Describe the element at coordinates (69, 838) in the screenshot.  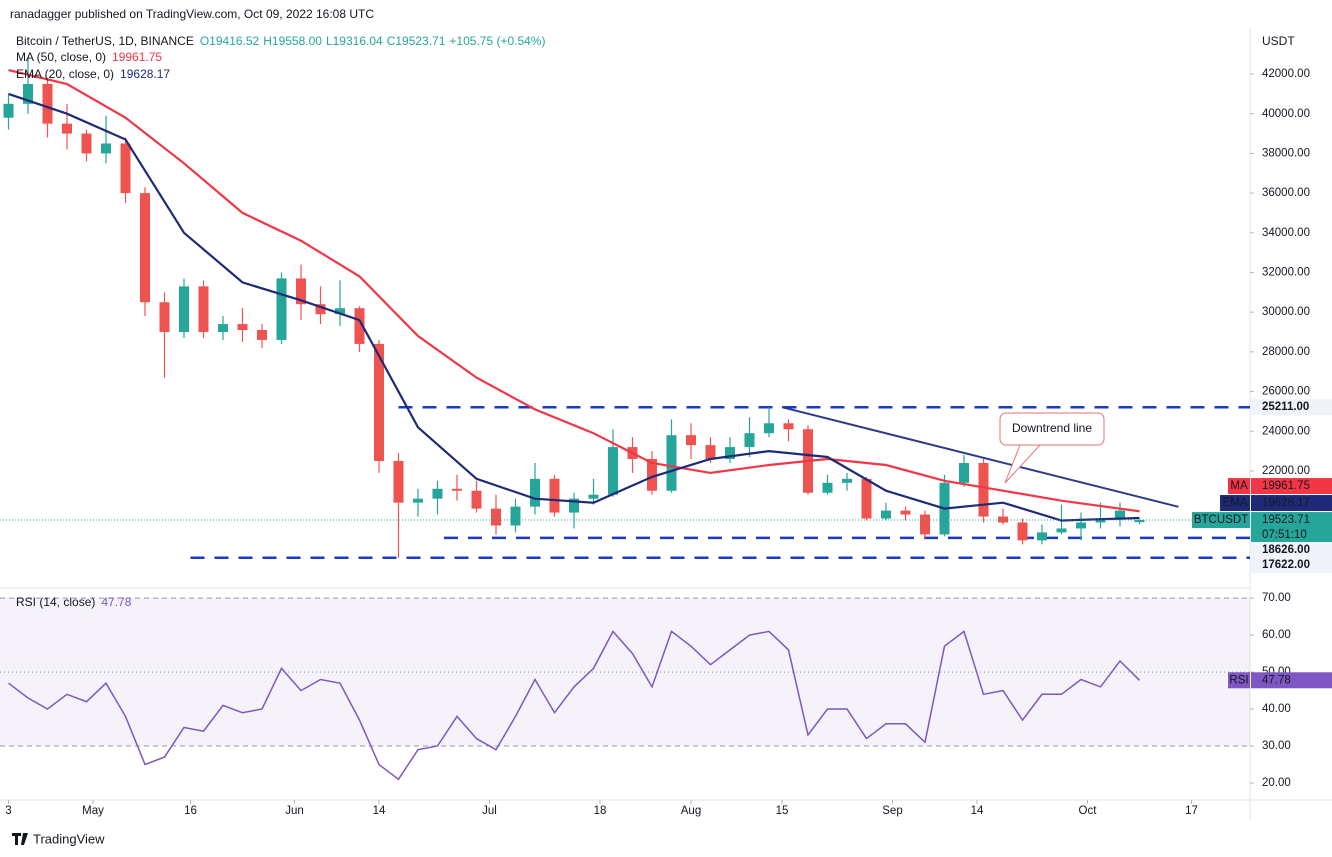
I see `footer-text: TradingView` at that location.